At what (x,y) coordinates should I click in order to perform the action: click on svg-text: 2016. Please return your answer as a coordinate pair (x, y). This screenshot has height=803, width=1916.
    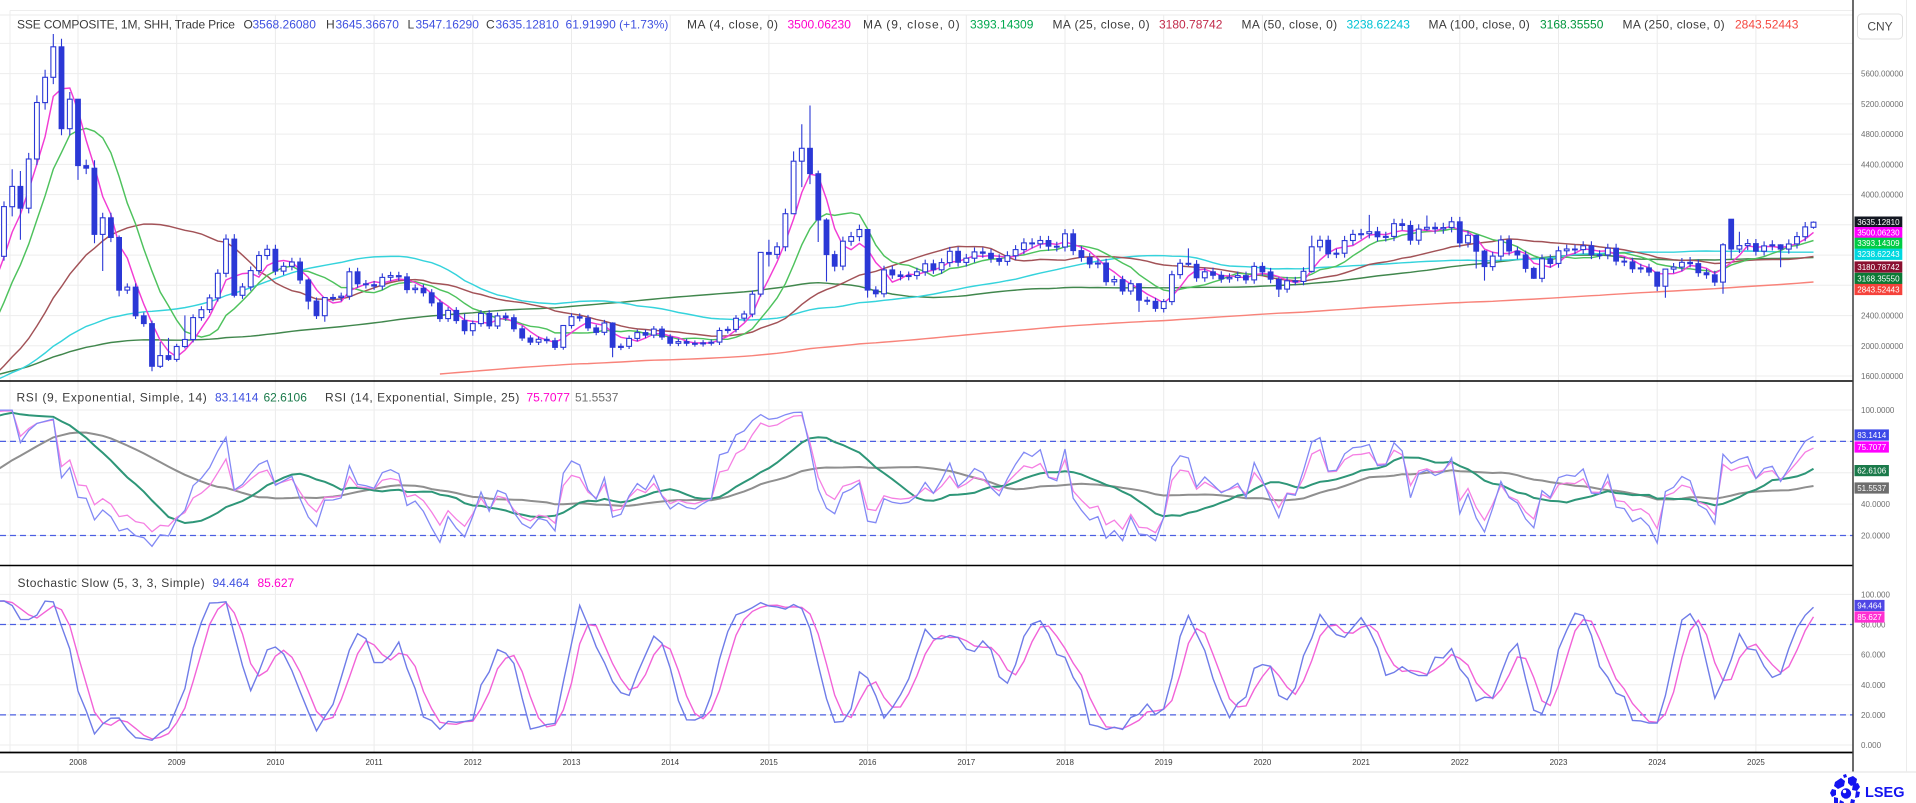
    Looking at the image, I should click on (868, 762).